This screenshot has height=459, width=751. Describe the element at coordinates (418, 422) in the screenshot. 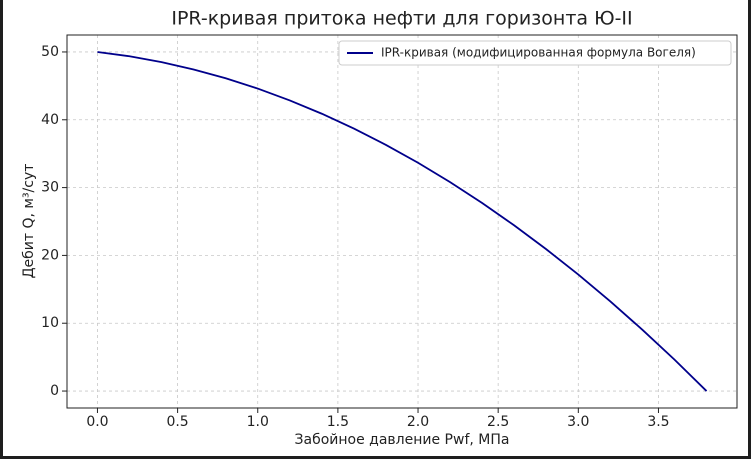

I see `x-tick-label: 2.0` at that location.